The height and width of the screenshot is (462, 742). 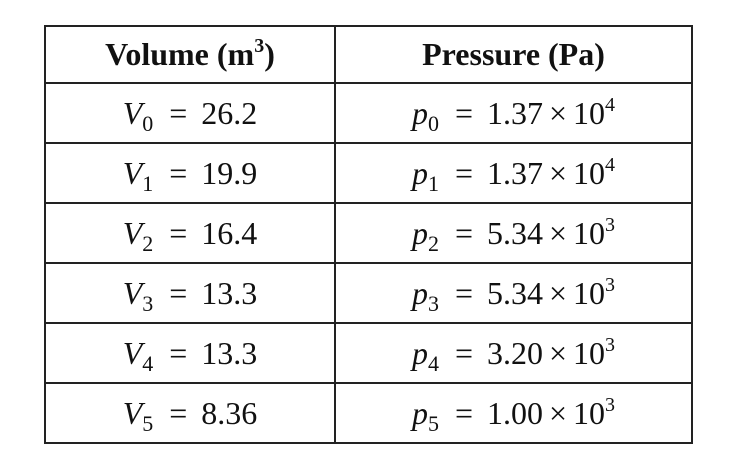 I want to click on table-cell: p0 = 1.37 × 104, so click(x=513, y=113).